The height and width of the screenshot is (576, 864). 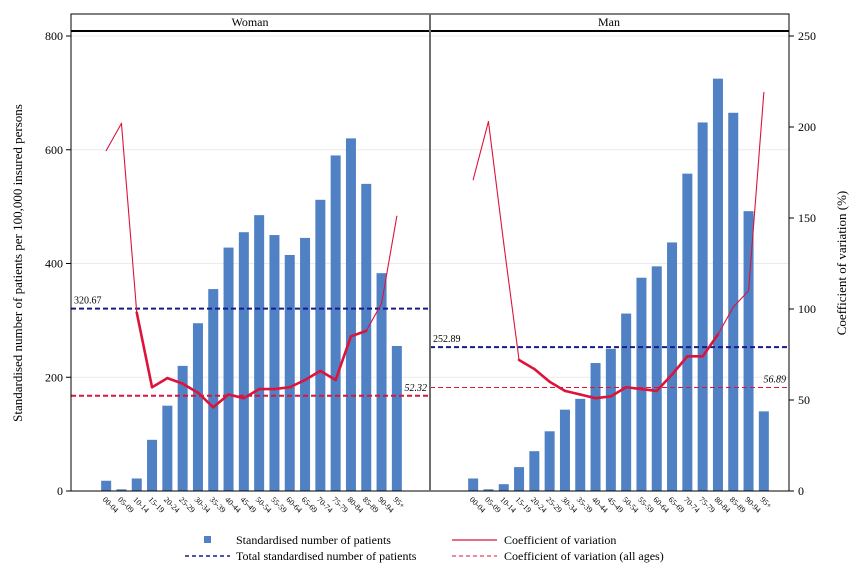 I want to click on x-tick-label-man: 05-09, so click(x=493, y=505).